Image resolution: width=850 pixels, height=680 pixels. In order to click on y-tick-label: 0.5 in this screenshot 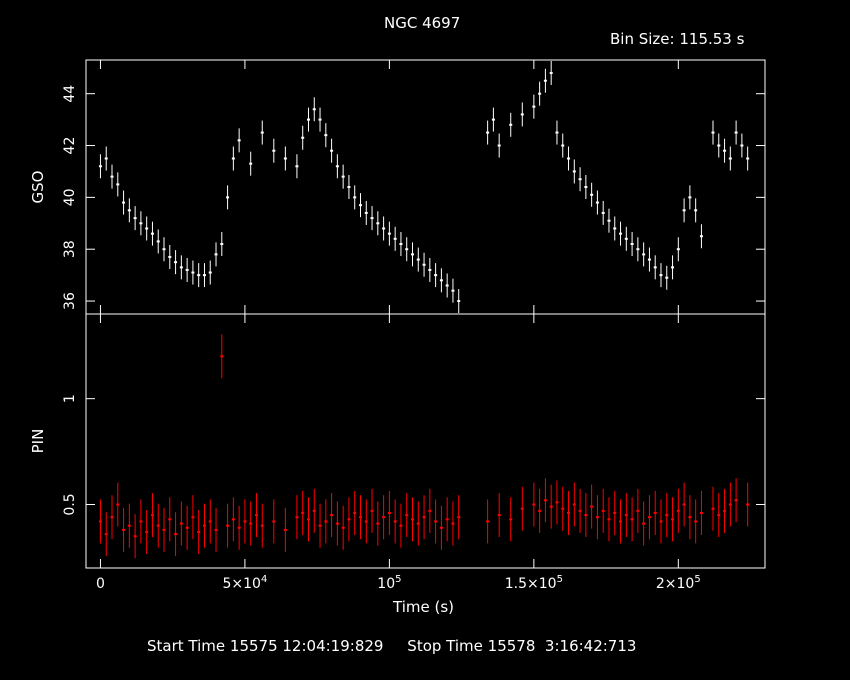, I will do `click(70, 504)`.